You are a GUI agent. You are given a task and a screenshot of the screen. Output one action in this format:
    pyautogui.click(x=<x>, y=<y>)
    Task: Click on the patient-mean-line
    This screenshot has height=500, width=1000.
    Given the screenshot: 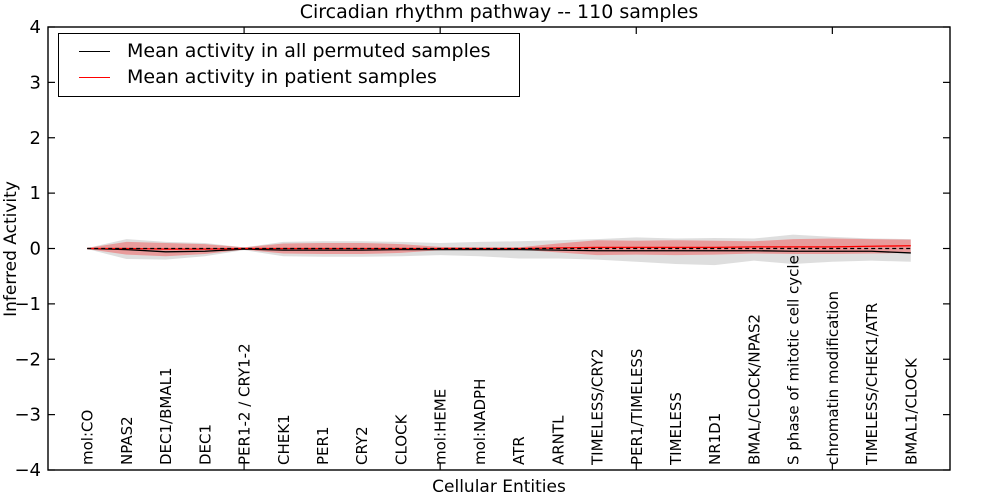 What is the action you would take?
    pyautogui.click(x=499, y=247)
    